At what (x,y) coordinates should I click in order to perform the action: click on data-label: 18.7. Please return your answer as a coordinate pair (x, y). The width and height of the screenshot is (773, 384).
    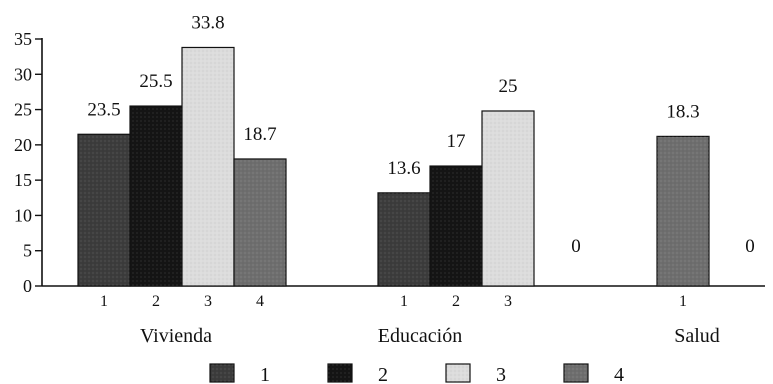
    Looking at the image, I should click on (259, 134).